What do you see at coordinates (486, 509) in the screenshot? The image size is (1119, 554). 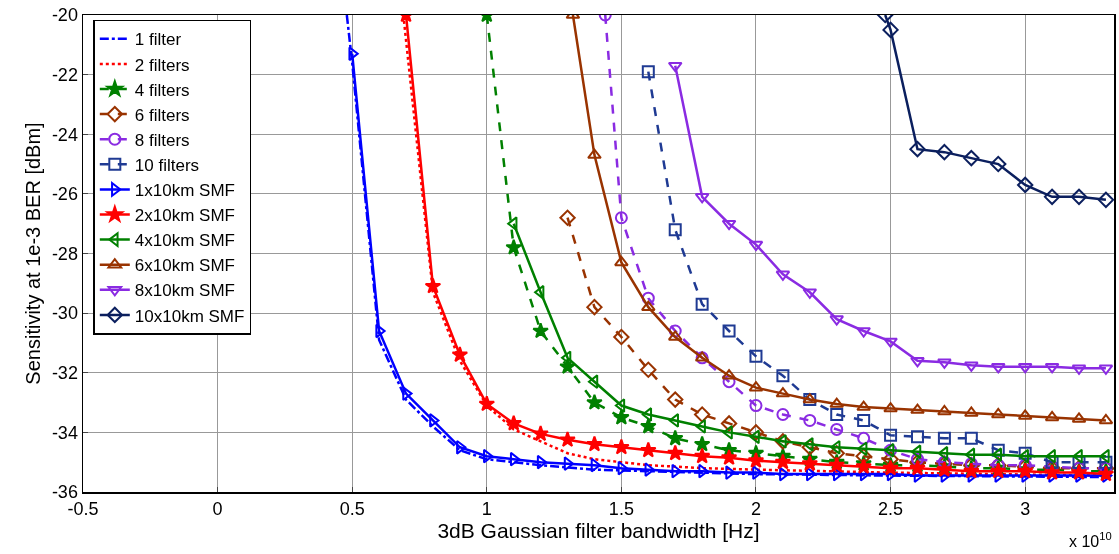 I see `x-tick-label: 1` at bounding box center [486, 509].